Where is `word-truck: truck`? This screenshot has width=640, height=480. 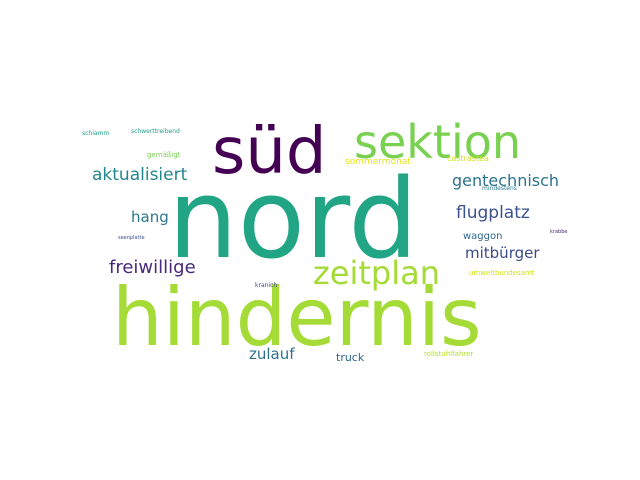 word-truck: truck is located at coordinates (350, 357).